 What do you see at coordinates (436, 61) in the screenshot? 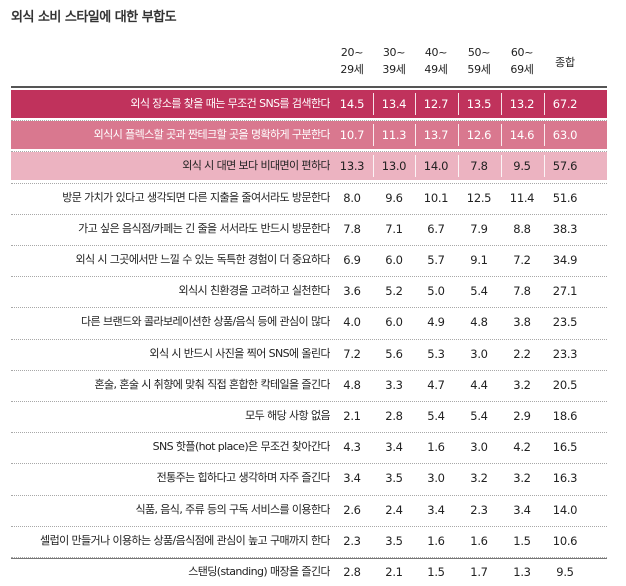
I see `column-header-2: 40~ 49세` at bounding box center [436, 61].